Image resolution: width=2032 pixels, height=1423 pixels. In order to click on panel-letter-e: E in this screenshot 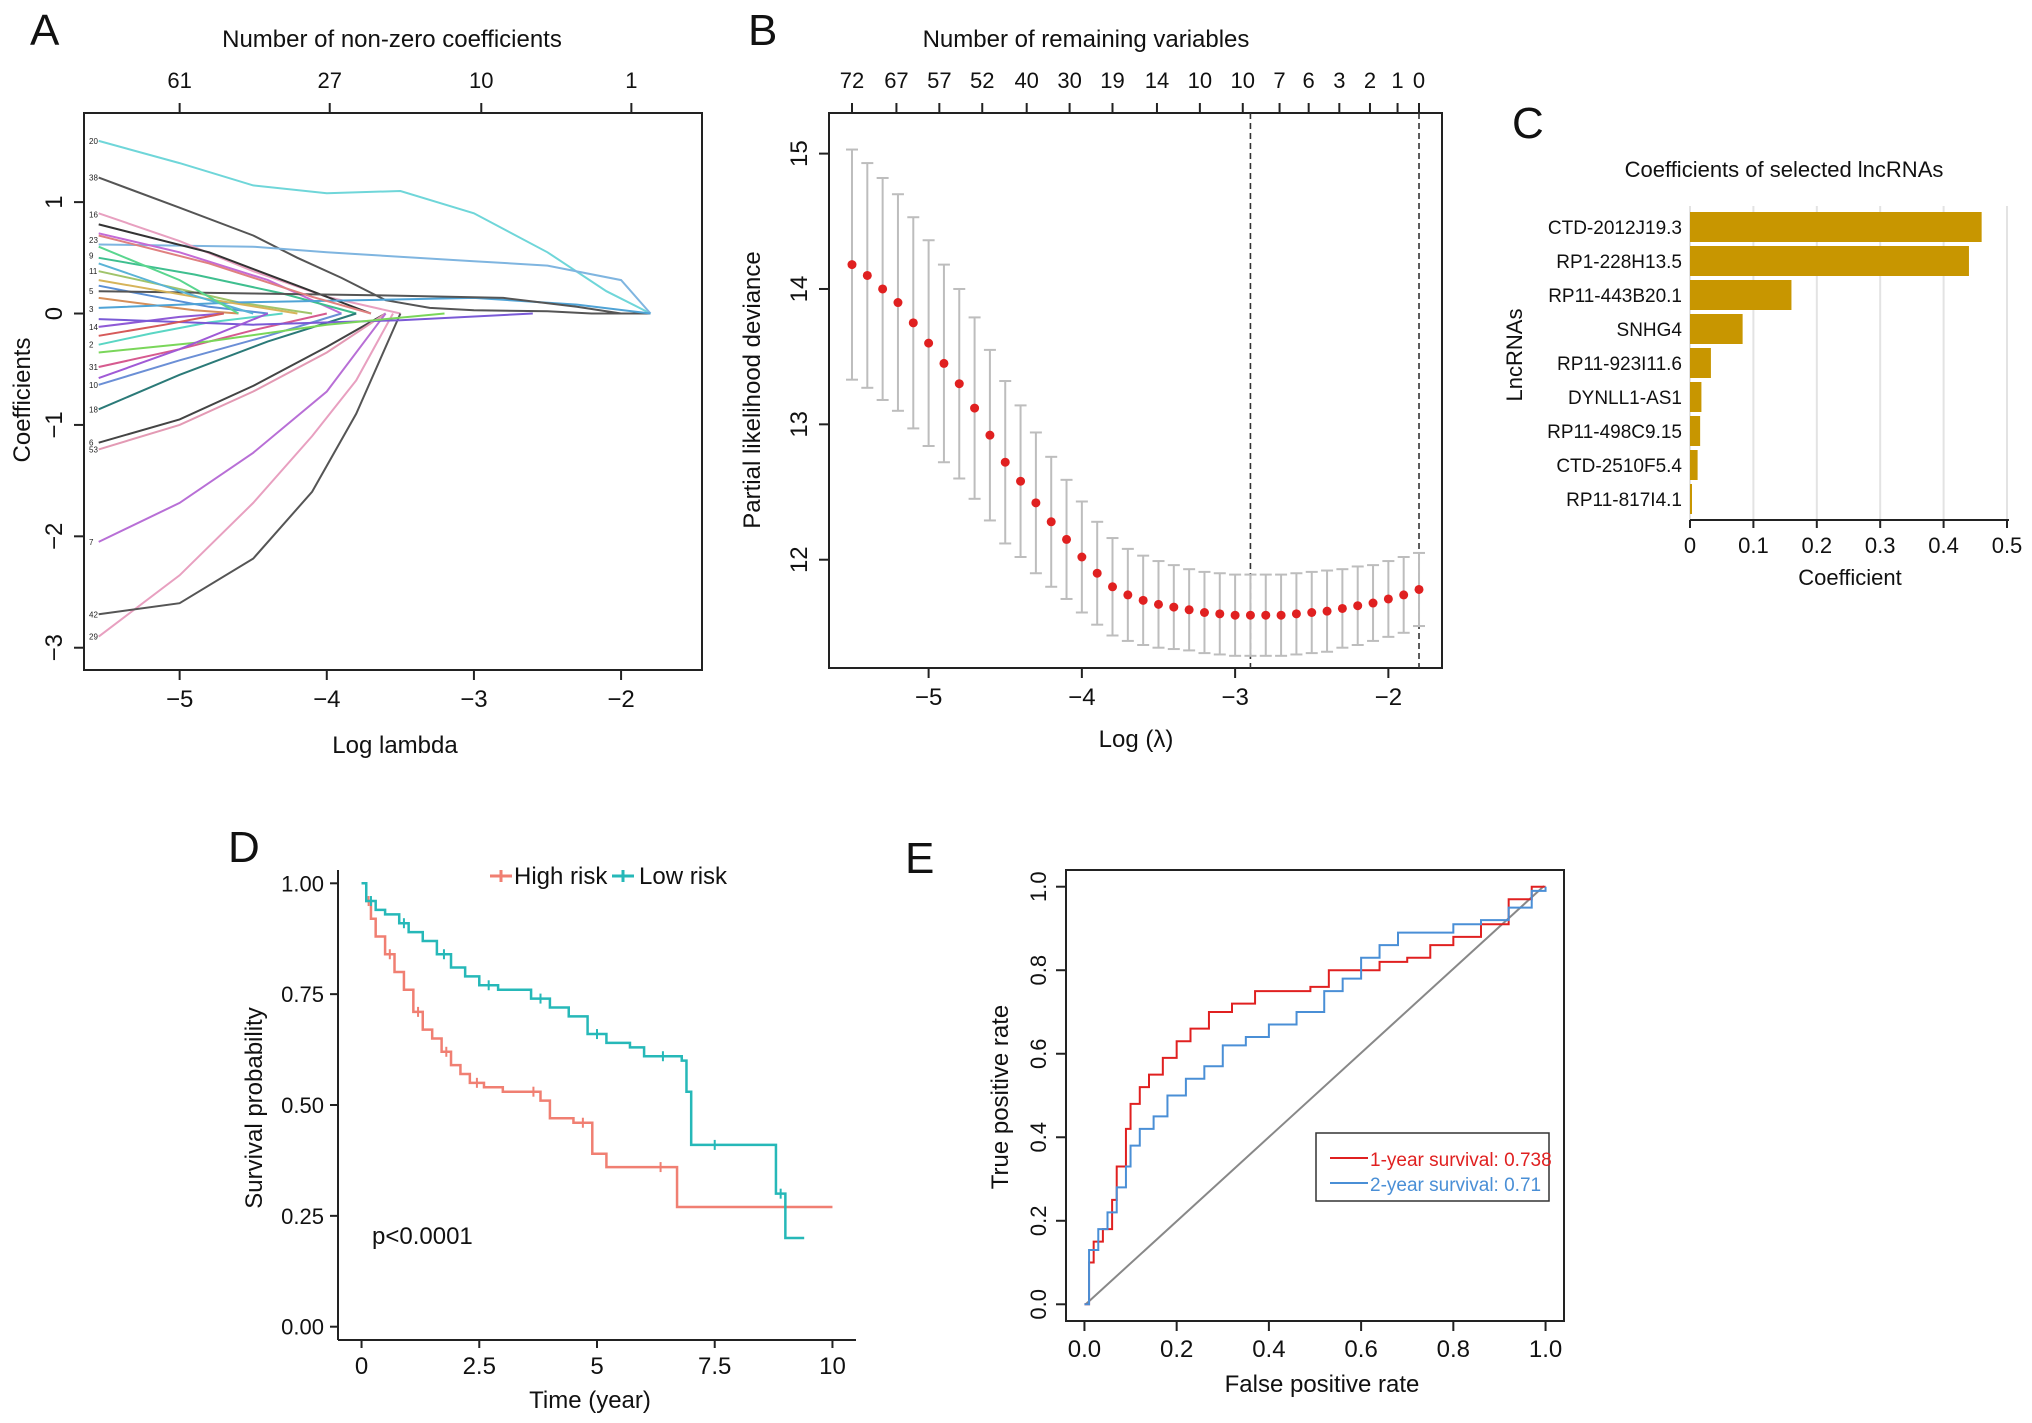, I will do `click(919, 858)`.